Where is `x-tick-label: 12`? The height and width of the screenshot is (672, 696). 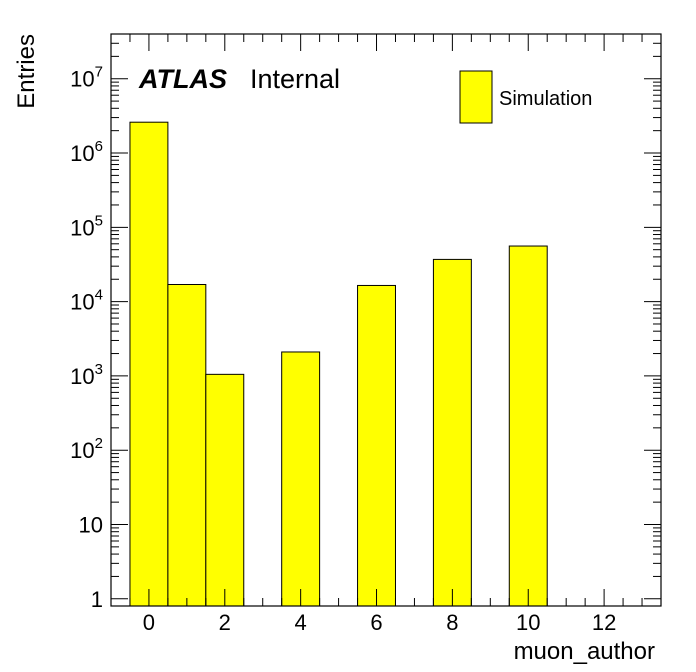 x-tick-label: 12 is located at coordinates (604, 622).